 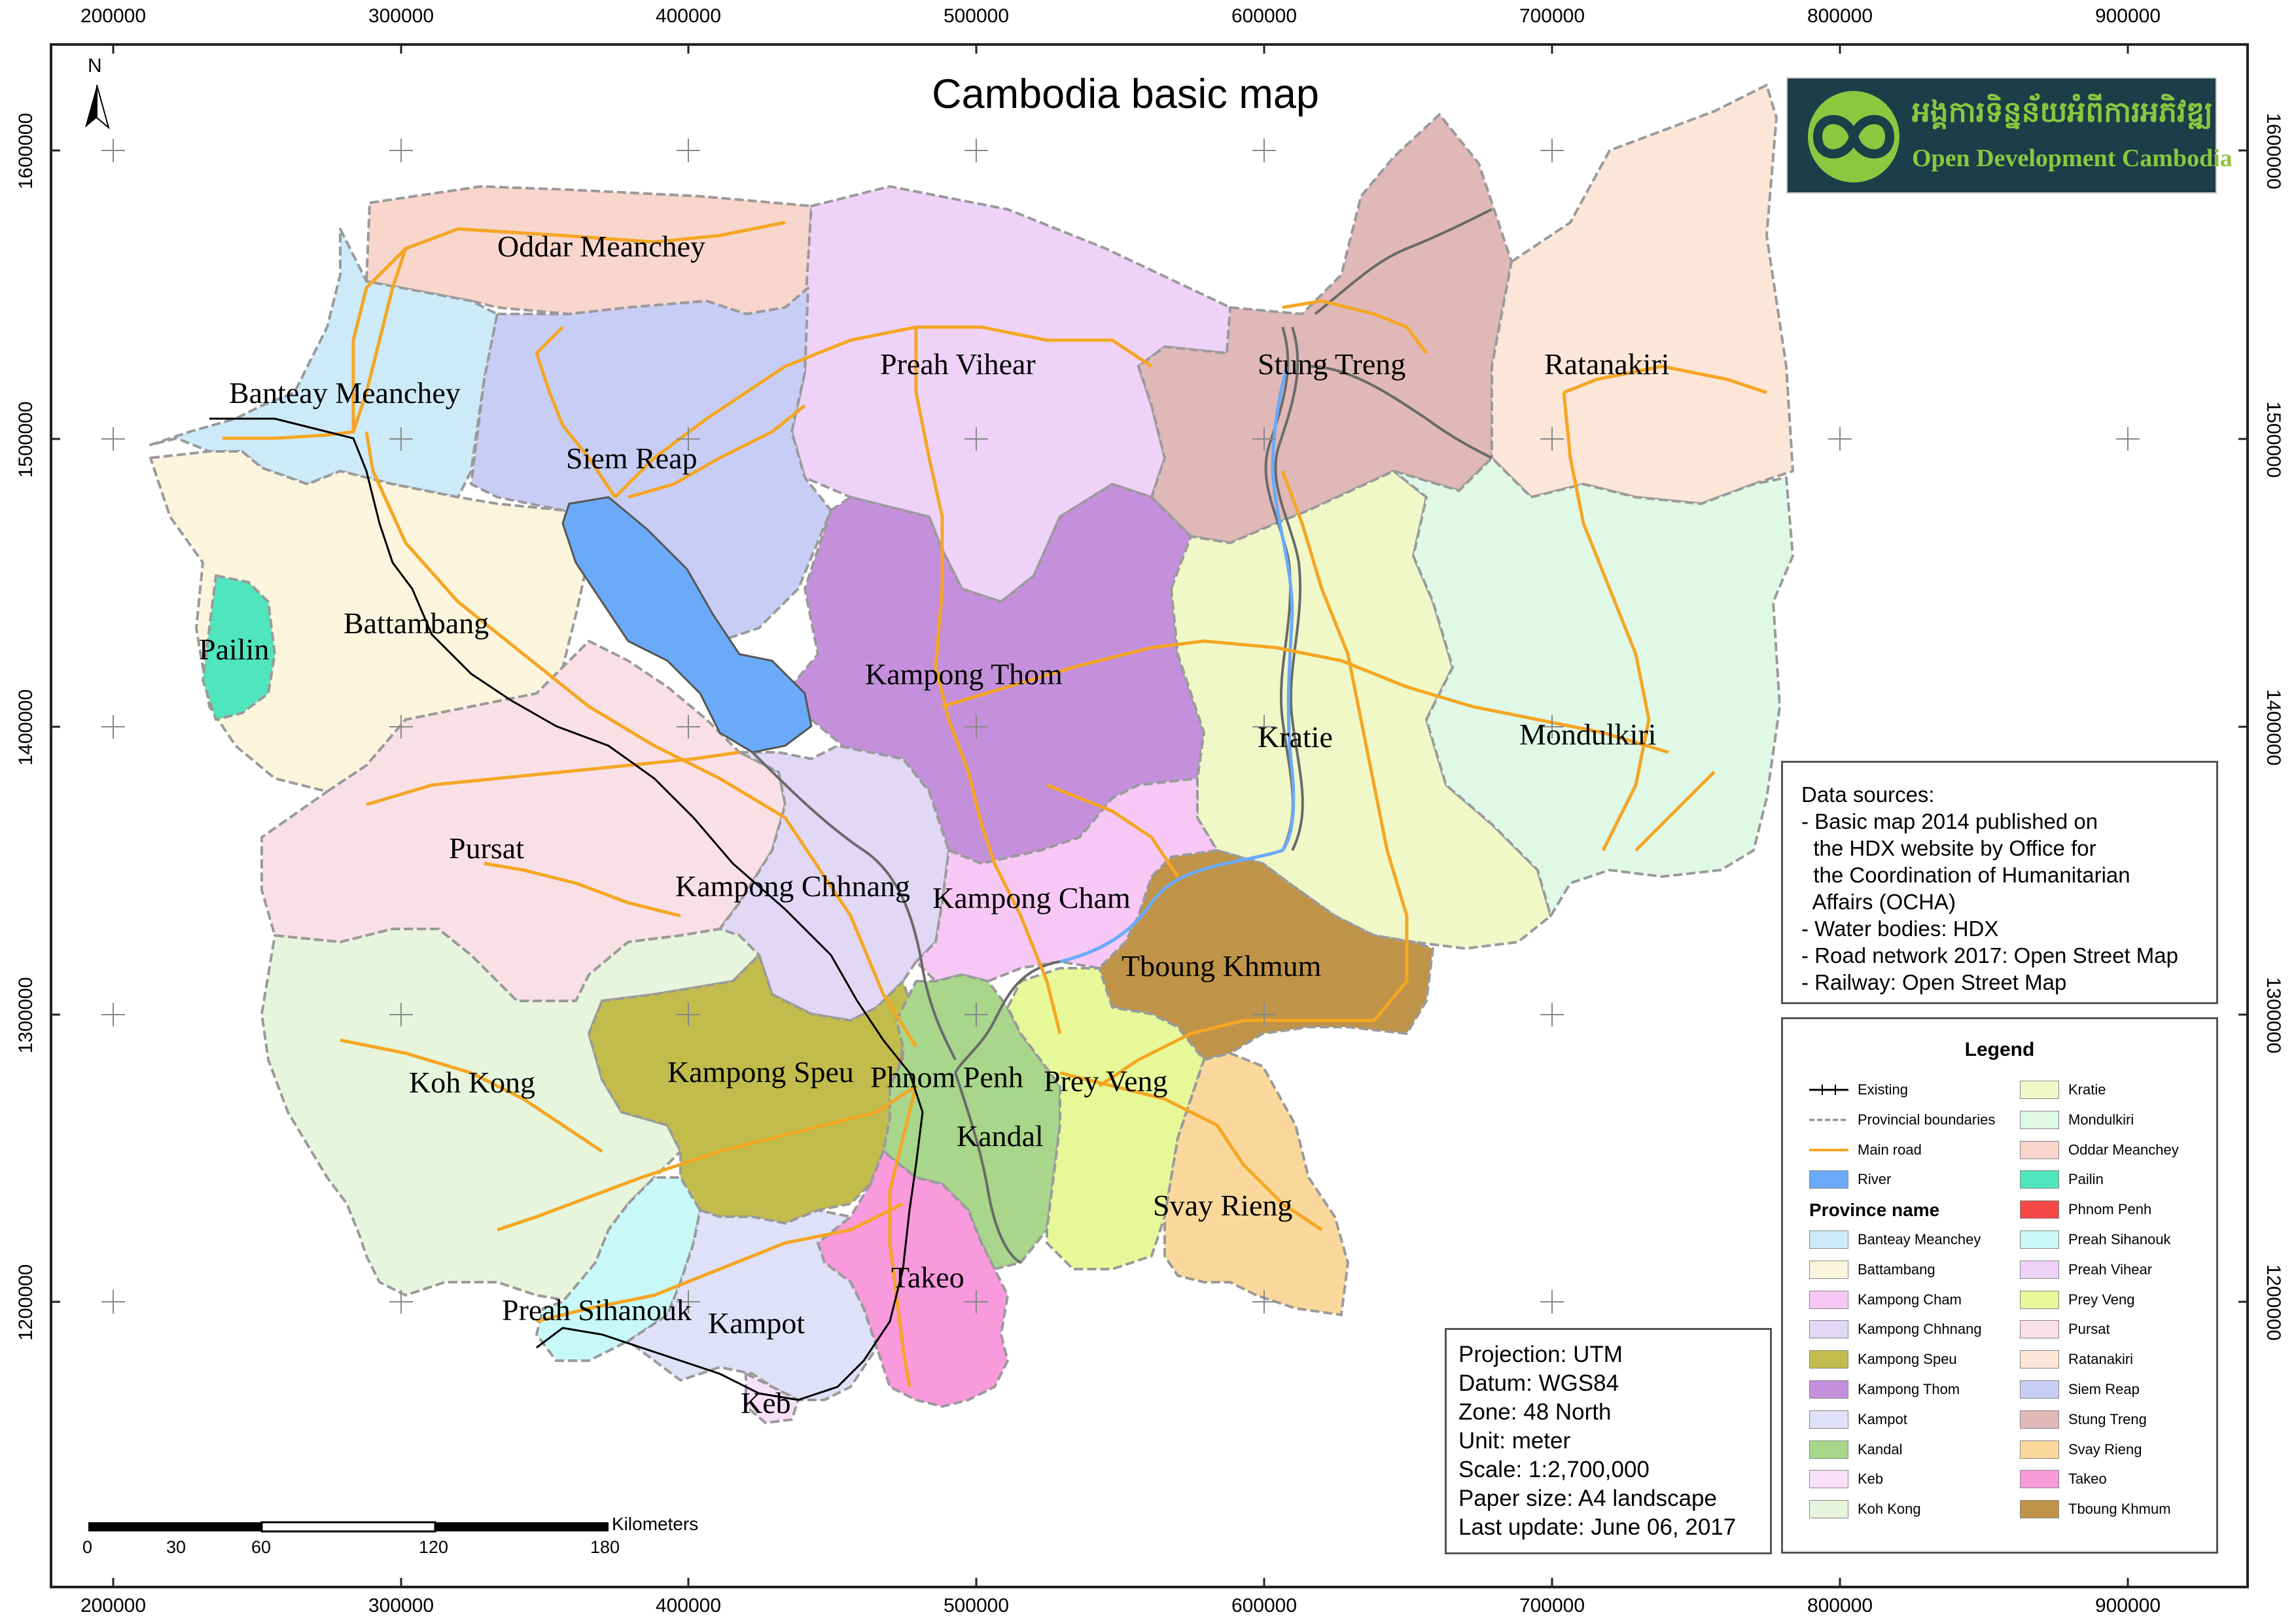 What do you see at coordinates (2273, 1303) in the screenshot?
I see `y-tick-label-right: 1200000` at bounding box center [2273, 1303].